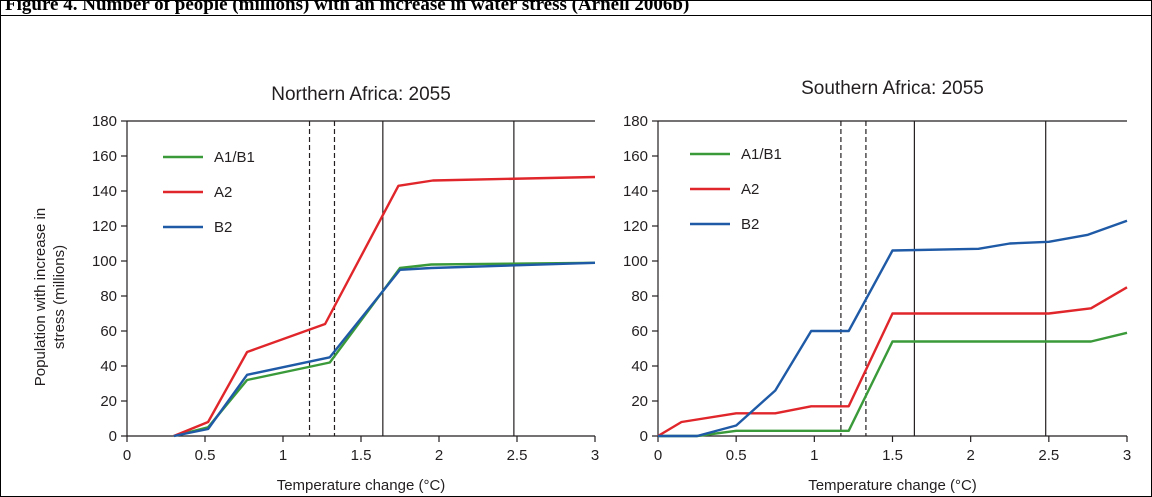 The width and height of the screenshot is (1152, 497). I want to click on chart-title: Northern Africa: 2055, so click(361, 94).